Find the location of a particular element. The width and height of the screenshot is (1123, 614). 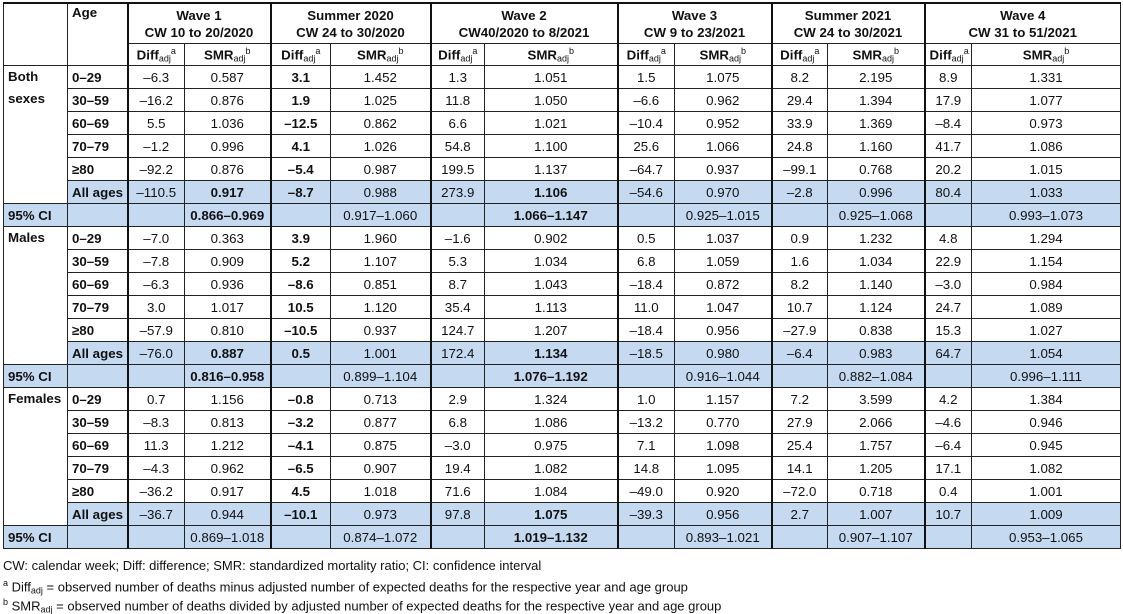

period-range: CW 31 to 51/2021 is located at coordinates (1023, 32).